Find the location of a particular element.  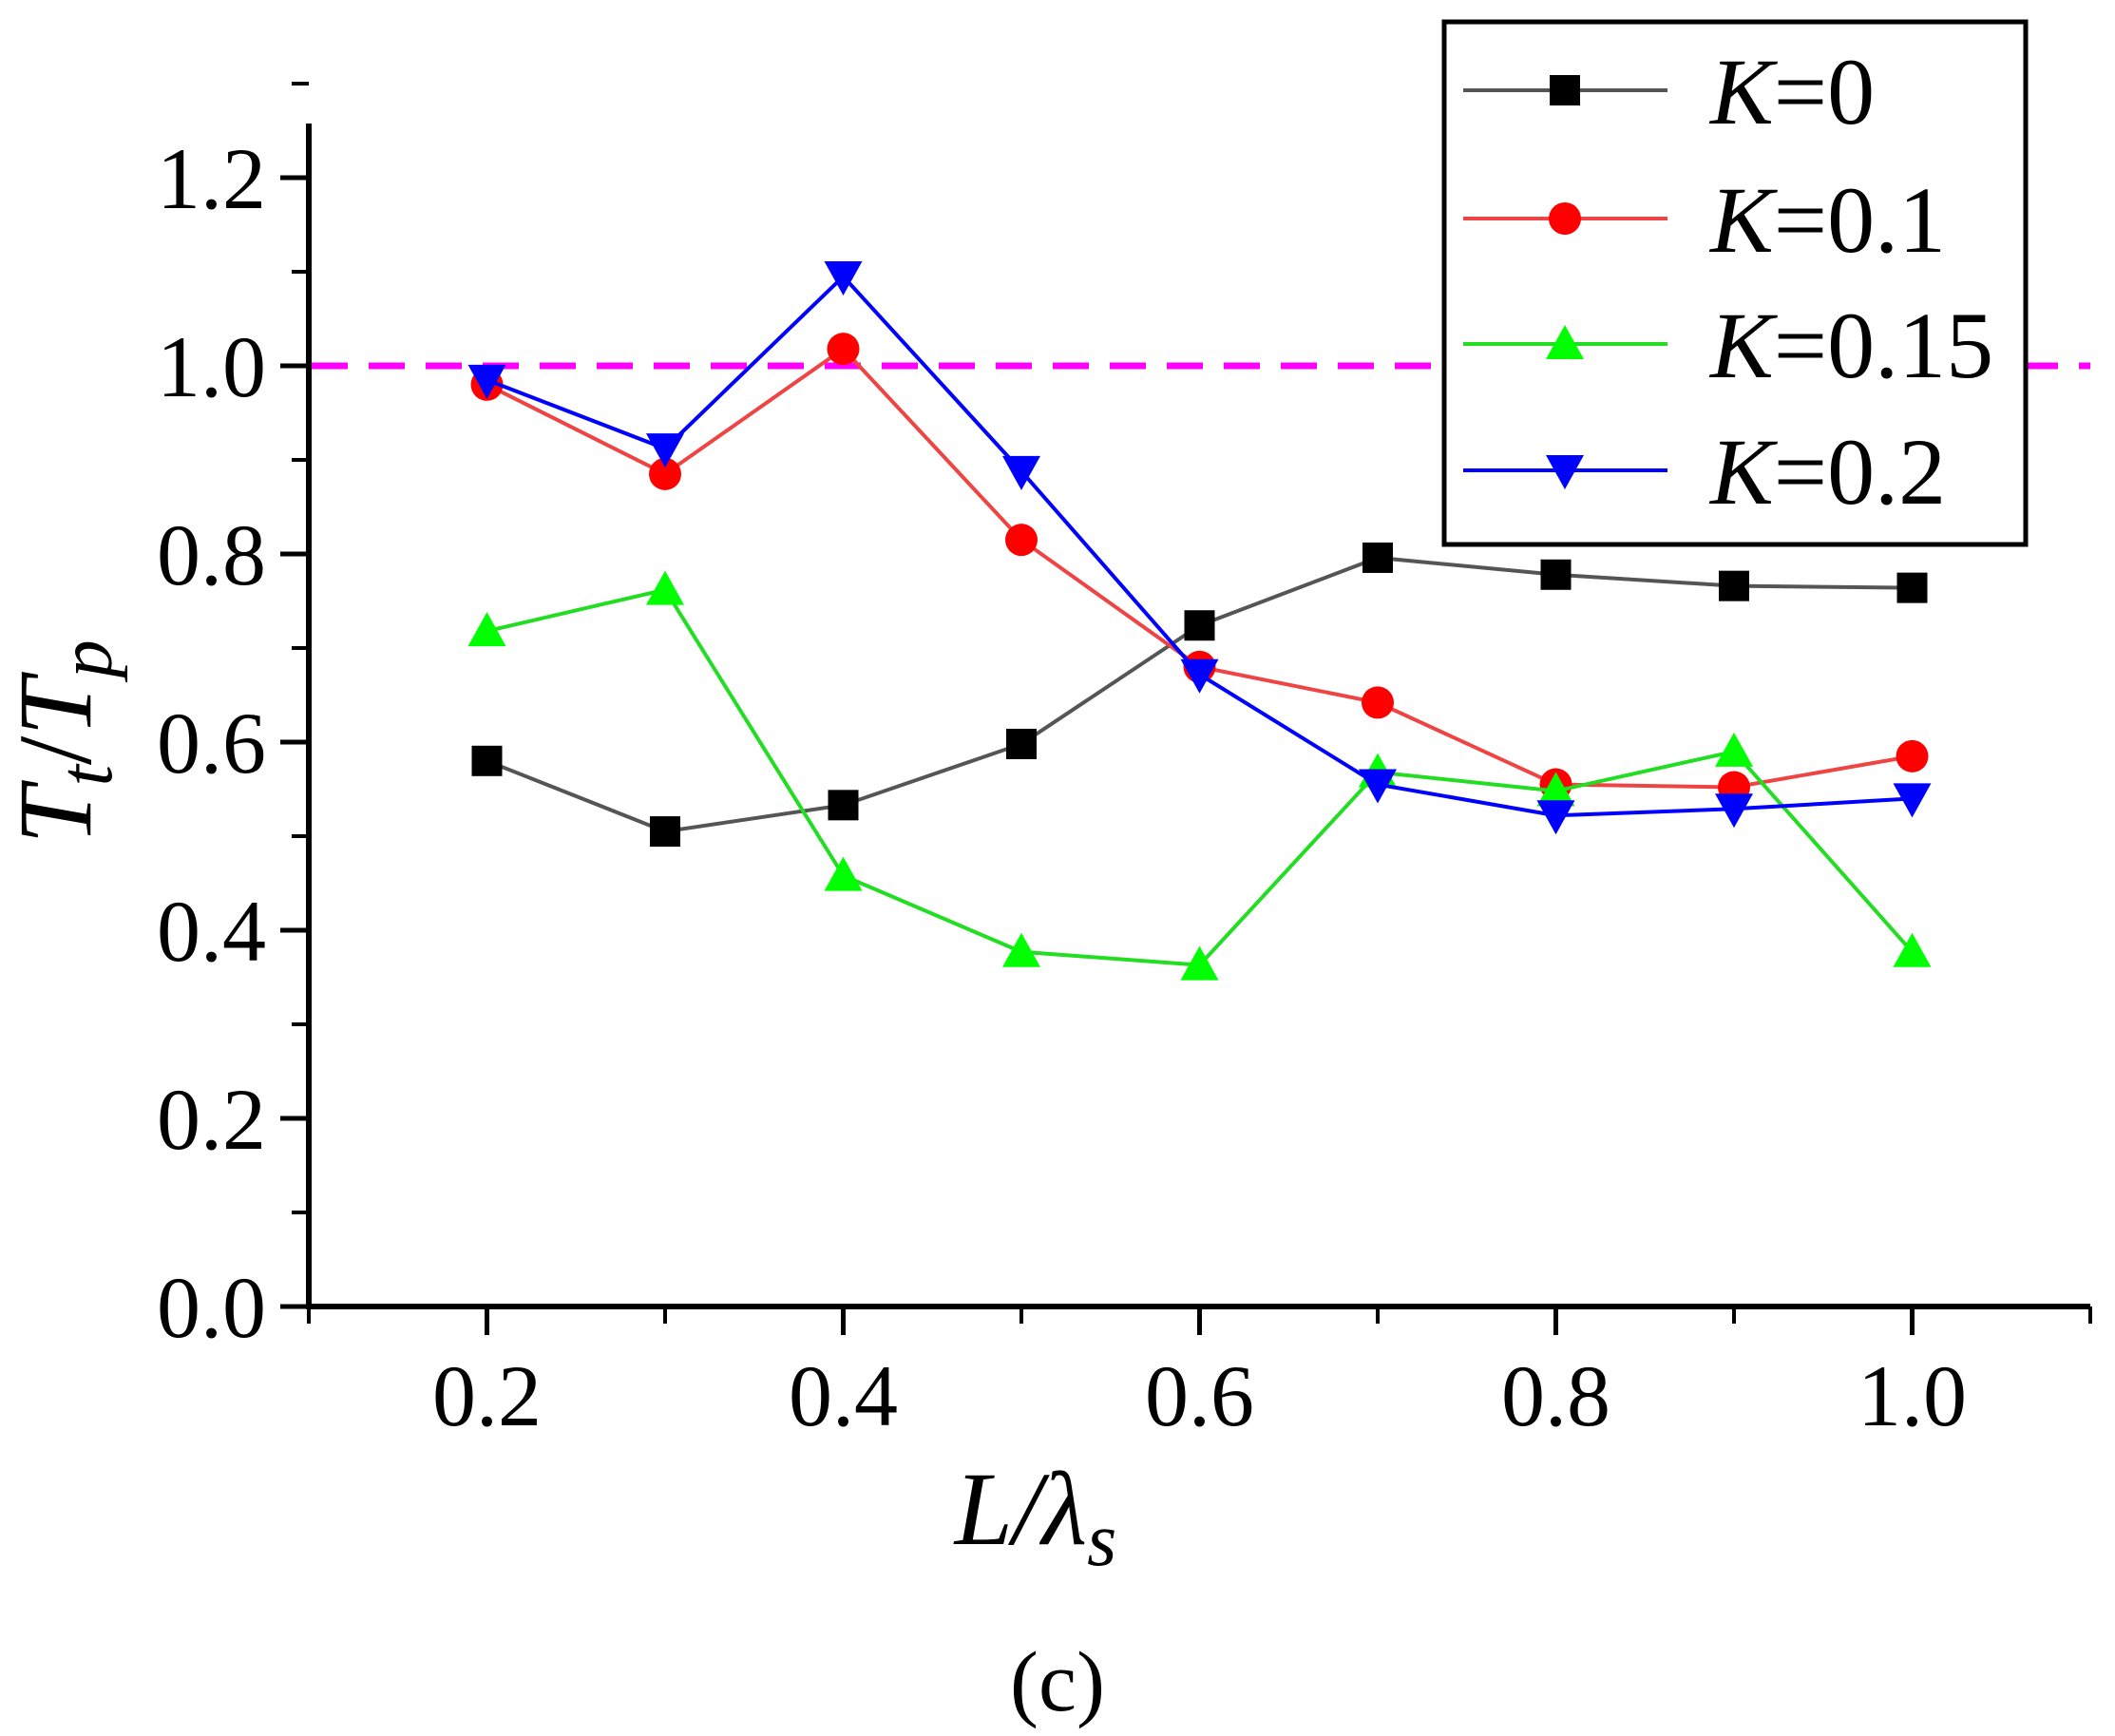

legend-label: K=0.15 is located at coordinates (1850, 345).